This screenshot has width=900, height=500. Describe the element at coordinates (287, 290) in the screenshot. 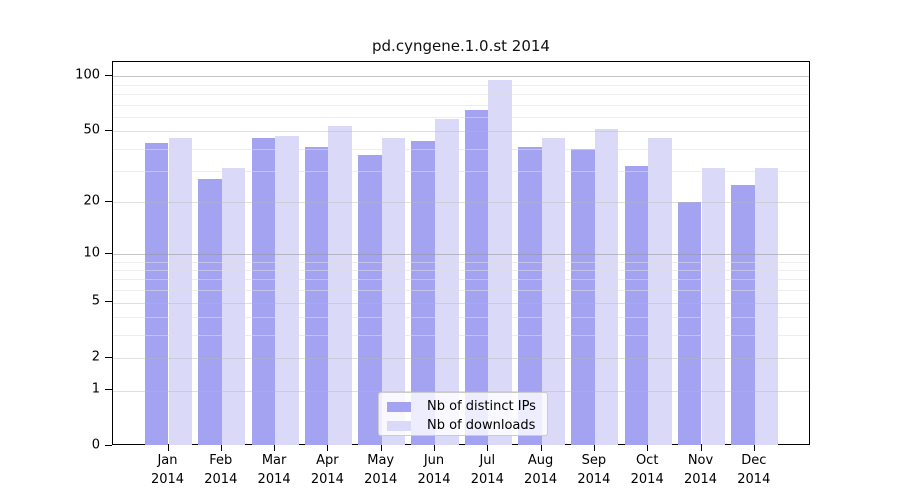

I see `bar-mar-downloads` at that location.